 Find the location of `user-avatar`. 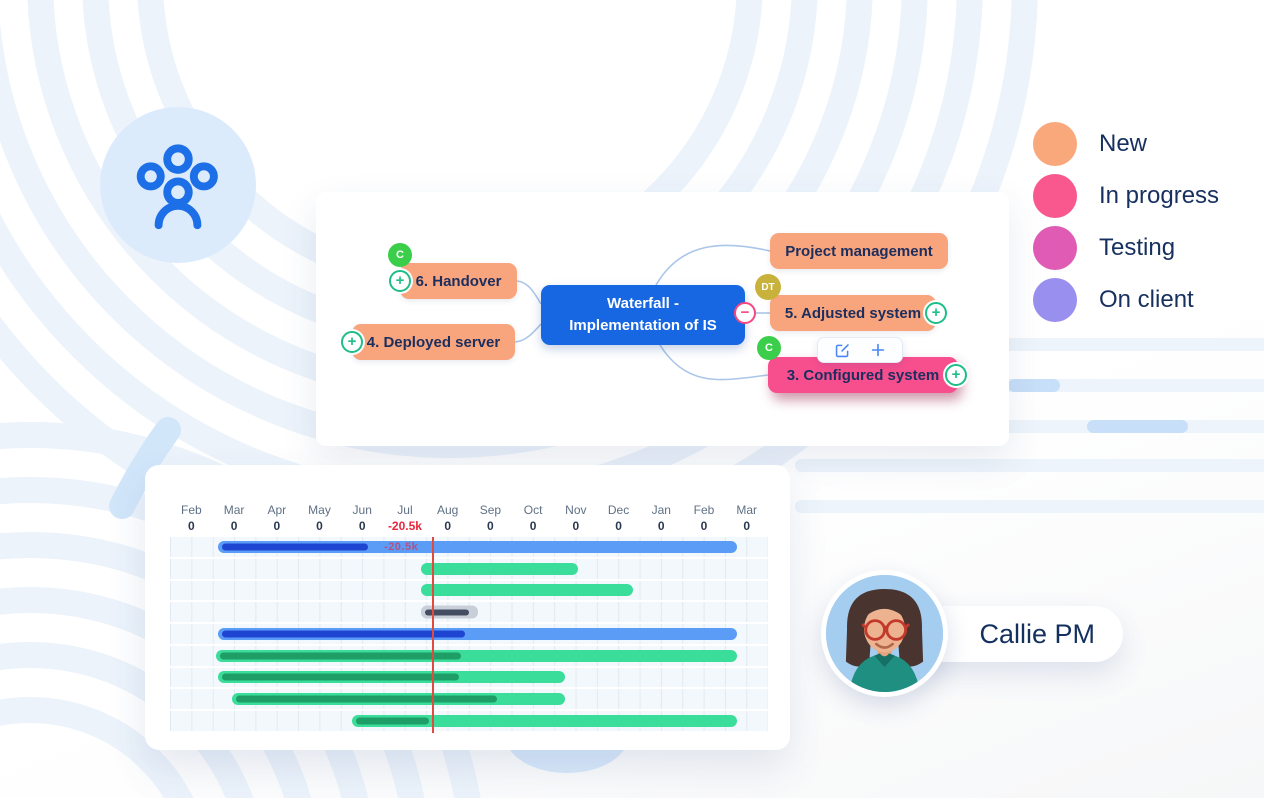

user-avatar is located at coordinates (884, 633).